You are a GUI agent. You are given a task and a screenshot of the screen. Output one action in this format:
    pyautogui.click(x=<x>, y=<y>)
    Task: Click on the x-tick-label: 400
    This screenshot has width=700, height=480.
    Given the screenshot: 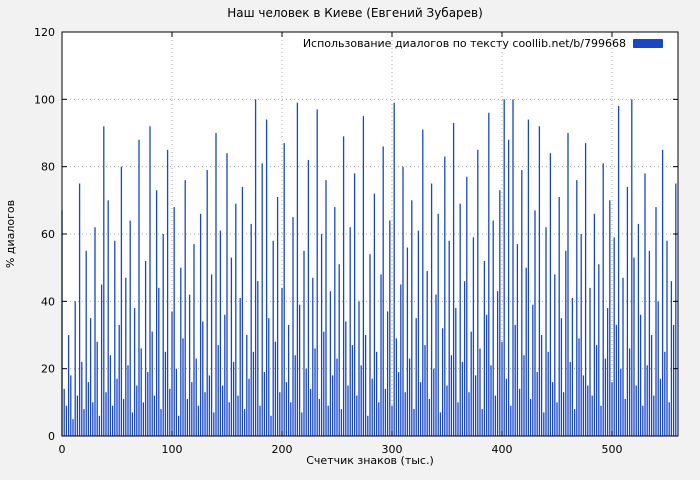 What is the action you would take?
    pyautogui.click(x=502, y=449)
    